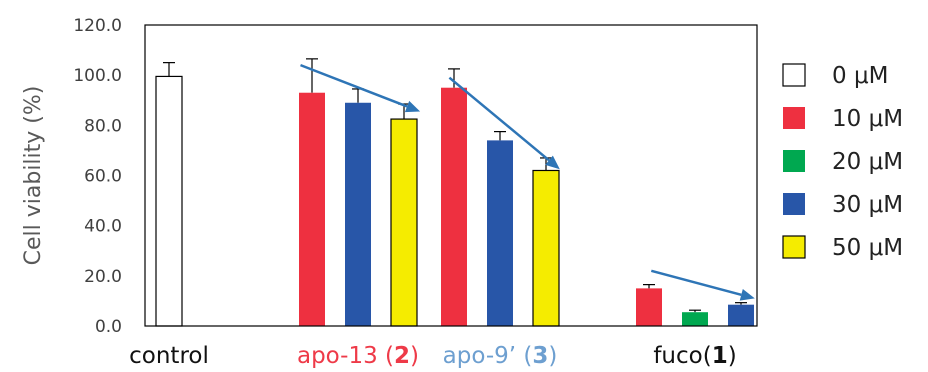 The width and height of the screenshot is (928, 372). Describe the element at coordinates (433, 356) in the screenshot. I see `category-labels: control apo-13 (2) apo-9’ (3) fuco(1)` at that location.